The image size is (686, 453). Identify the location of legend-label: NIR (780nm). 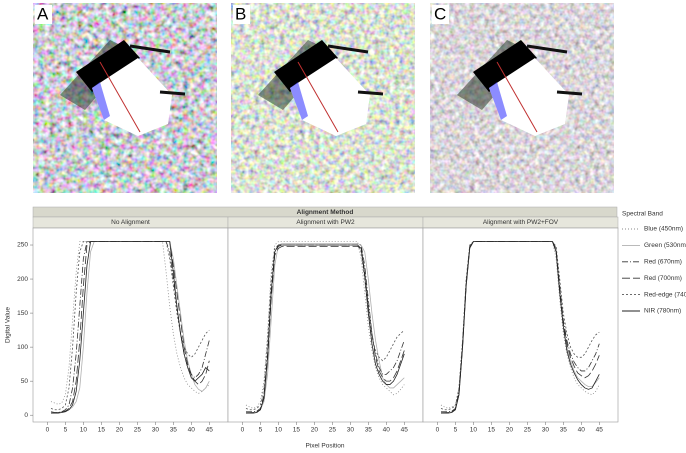
(662, 311).